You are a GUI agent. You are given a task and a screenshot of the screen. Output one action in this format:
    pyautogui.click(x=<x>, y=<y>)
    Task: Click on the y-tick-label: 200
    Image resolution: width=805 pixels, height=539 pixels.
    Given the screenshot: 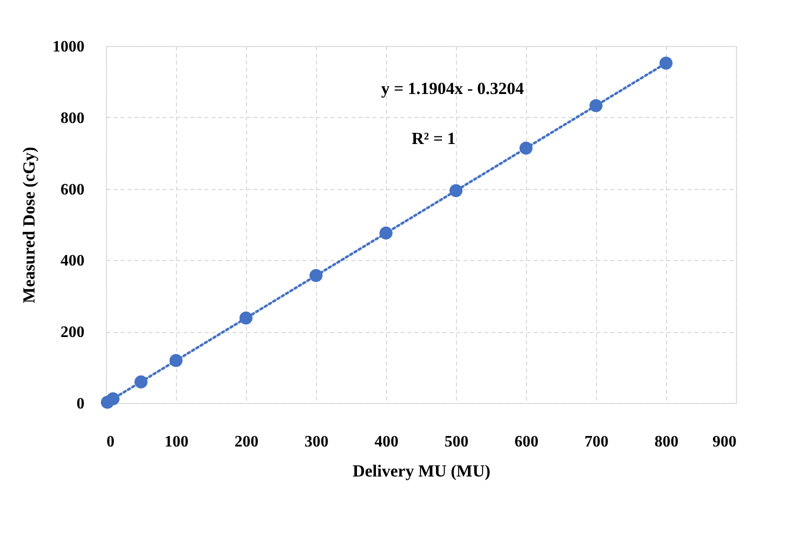 What is the action you would take?
    pyautogui.click(x=72, y=333)
    